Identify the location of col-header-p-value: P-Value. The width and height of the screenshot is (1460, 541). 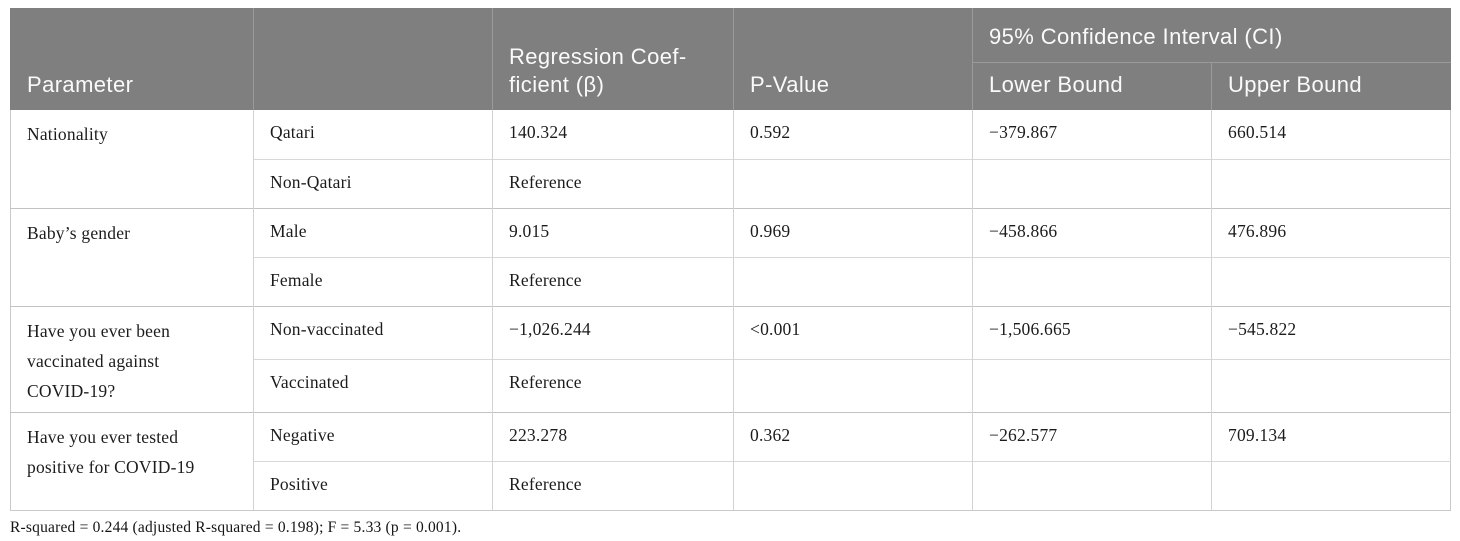
(853, 59).